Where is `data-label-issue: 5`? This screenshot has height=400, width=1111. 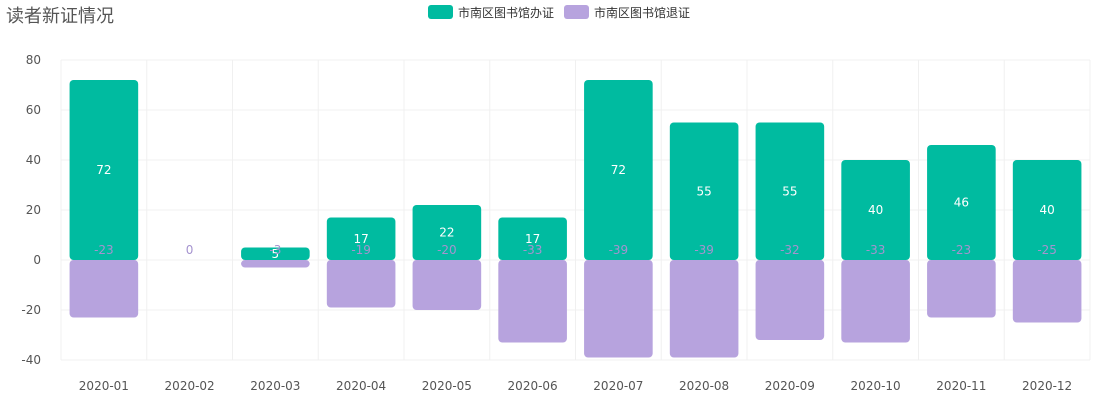
data-label-issue: 5 is located at coordinates (276, 254).